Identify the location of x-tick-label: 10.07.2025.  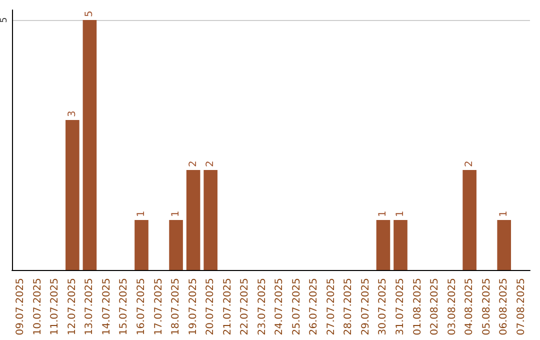
(38, 307).